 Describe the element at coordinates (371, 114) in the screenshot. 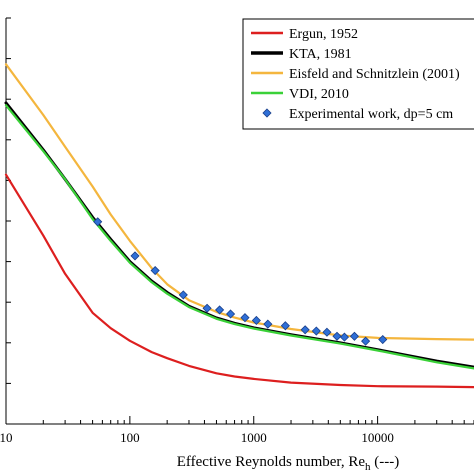

I see `legend-entry: Experimental work, dp=5 cm` at that location.